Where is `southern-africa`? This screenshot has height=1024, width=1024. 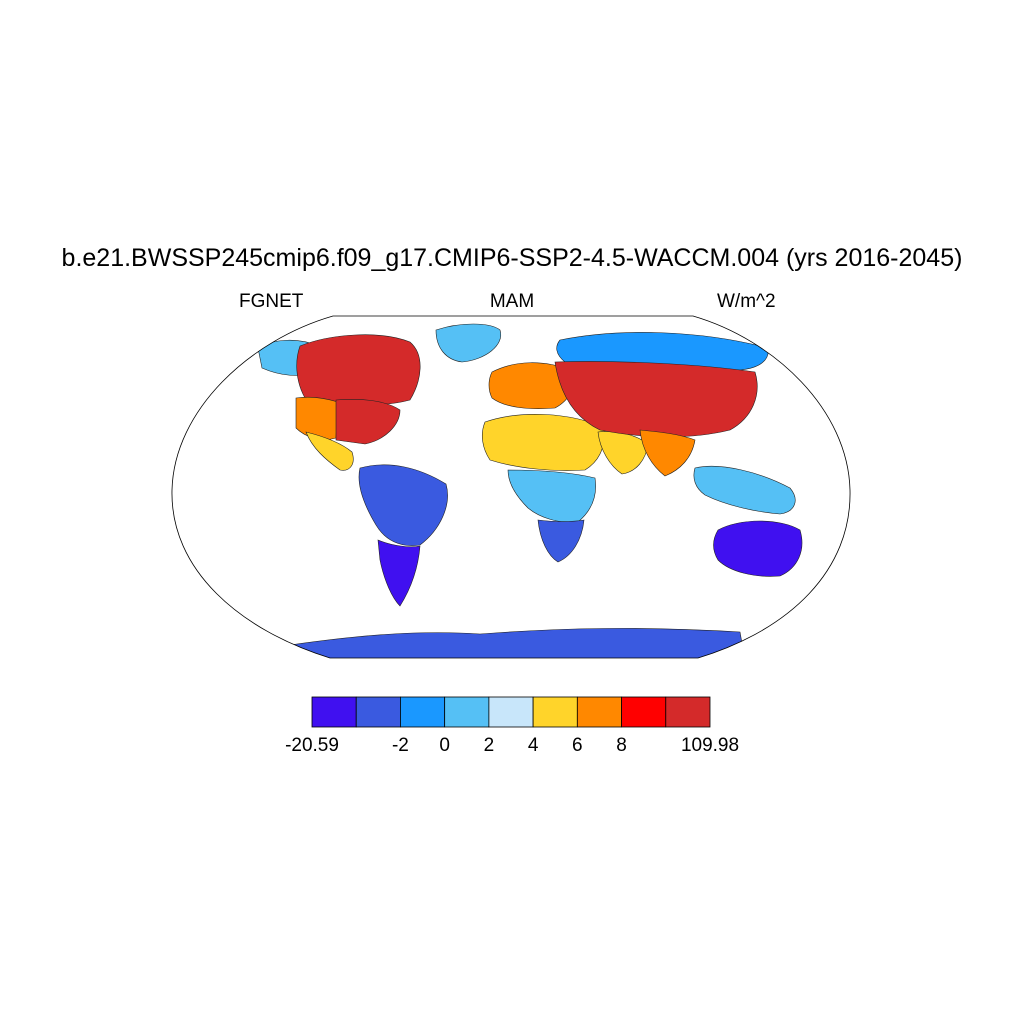
southern-africa is located at coordinates (561, 541).